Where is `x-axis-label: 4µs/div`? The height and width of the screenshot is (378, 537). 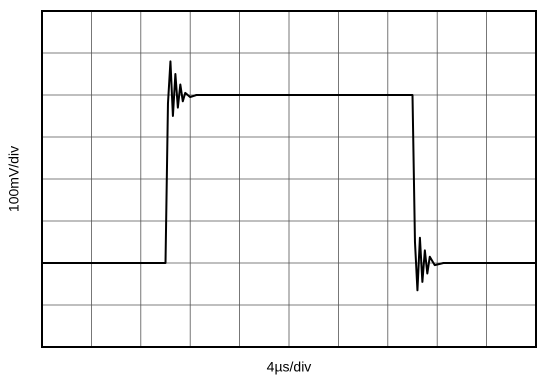
x-axis-label: 4µs/div is located at coordinates (289, 367).